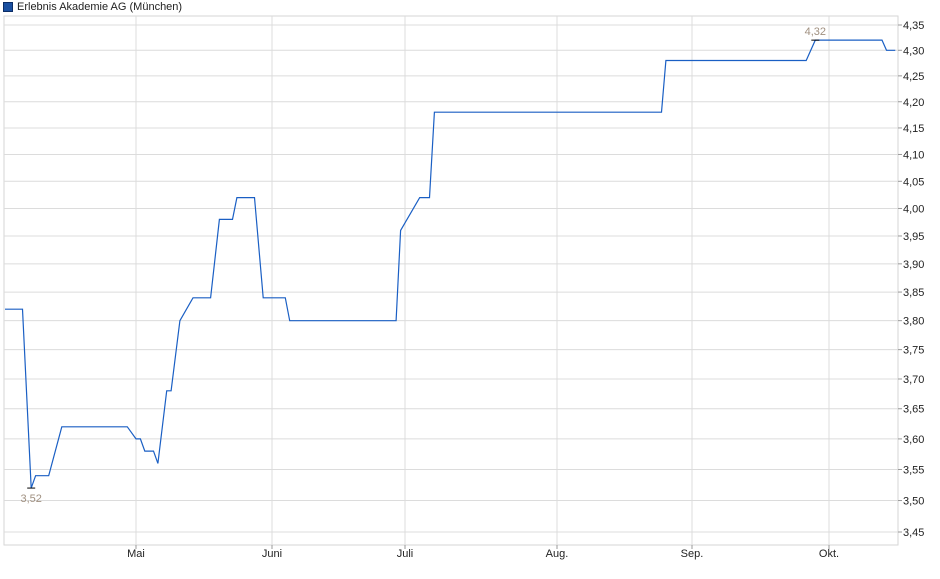 Image resolution: width=940 pixels, height=579 pixels. What do you see at coordinates (913, 26) in the screenshot?
I see `y-tick-label: 4,35` at bounding box center [913, 26].